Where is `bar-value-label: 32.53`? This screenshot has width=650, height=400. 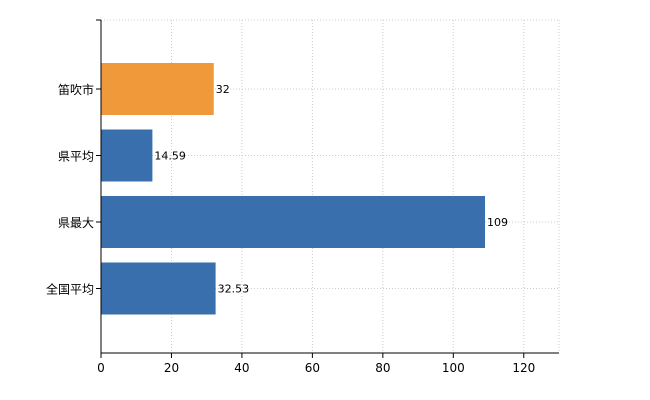 bar-value-label: 32.53 is located at coordinates (234, 289).